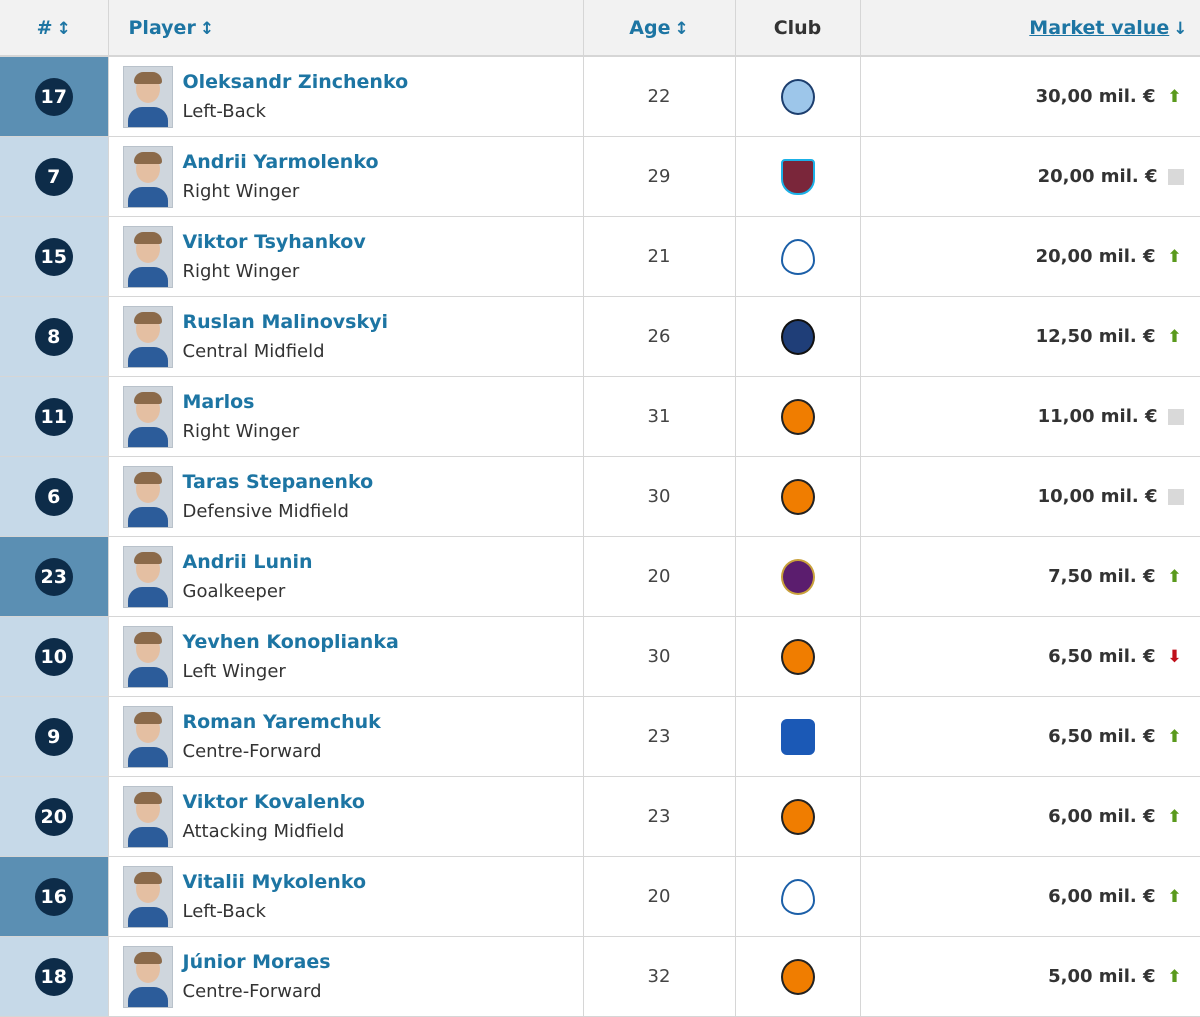  Describe the element at coordinates (346, 736) in the screenshot. I see `player-cell: Roman Yaremchuk Centre-Forward` at that location.